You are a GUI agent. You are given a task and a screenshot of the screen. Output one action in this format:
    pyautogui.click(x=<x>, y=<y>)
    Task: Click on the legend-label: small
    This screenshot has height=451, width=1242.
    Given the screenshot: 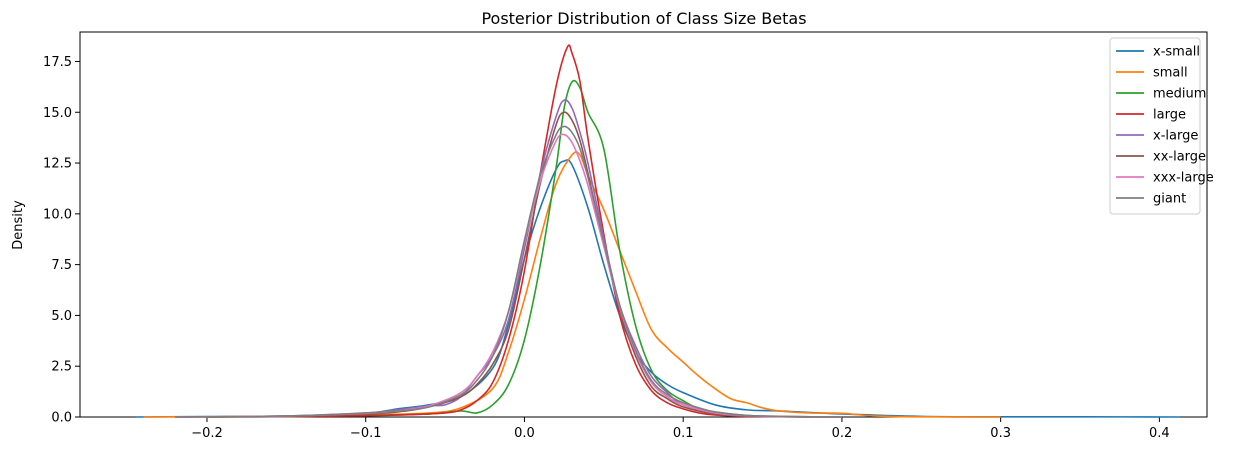 What is the action you would take?
    pyautogui.click(x=1170, y=73)
    